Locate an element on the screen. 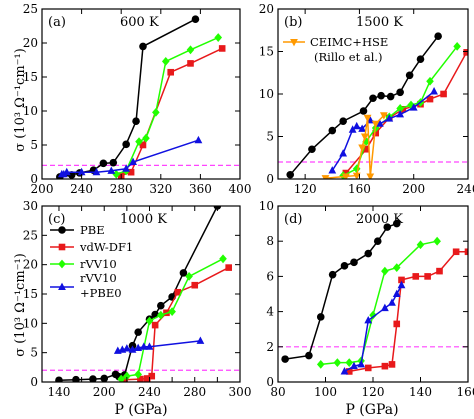  x-tick-label: 300 is located at coordinates (240, 392).